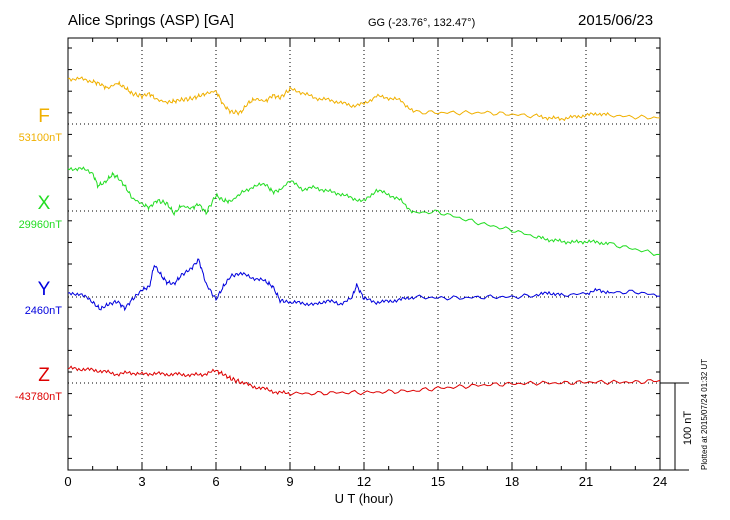 The width and height of the screenshot is (730, 520). I want to click on scale-bar-label: 100 nT, so click(688, 428).